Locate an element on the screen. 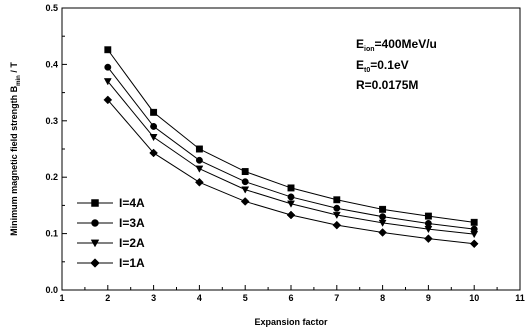  y-tick-label: 0.5 is located at coordinates (51, 8).